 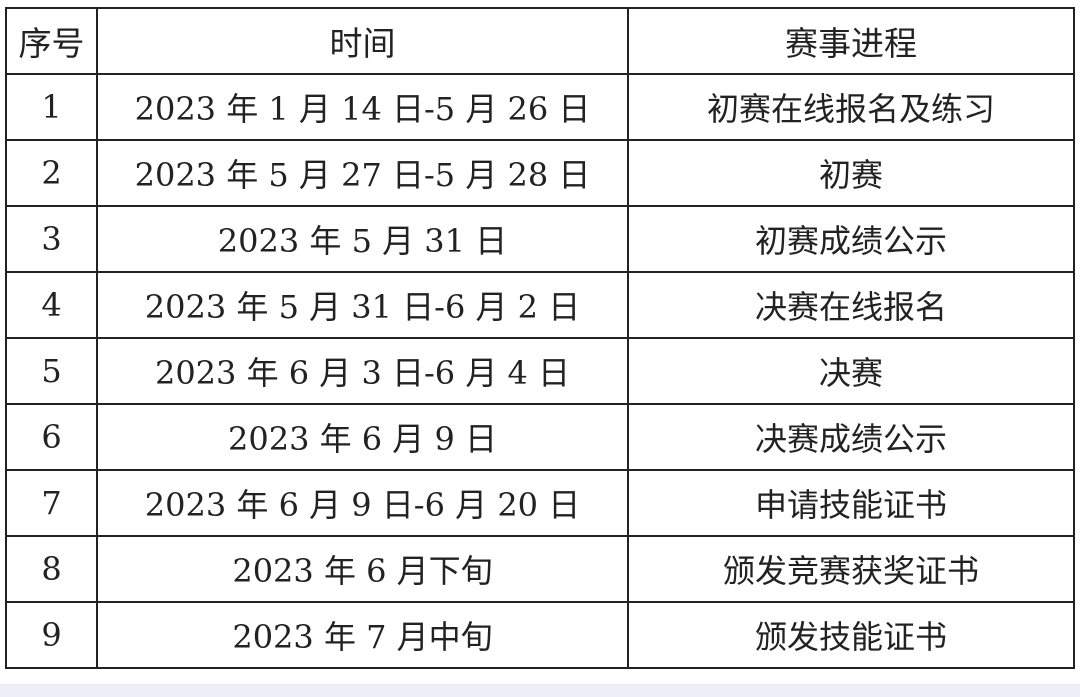 I want to click on cell-index: 2, so click(x=51, y=173).